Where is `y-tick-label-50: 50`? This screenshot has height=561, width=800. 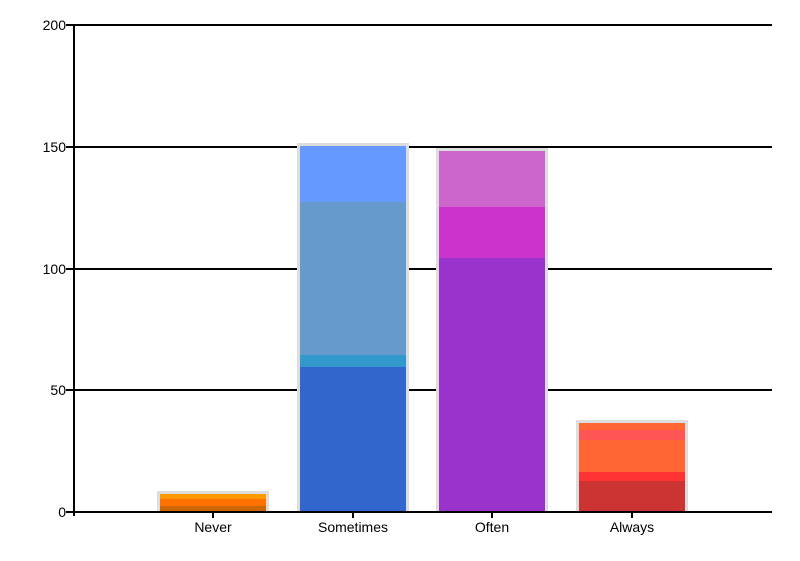 y-tick-label-50: 50 is located at coordinates (58, 390).